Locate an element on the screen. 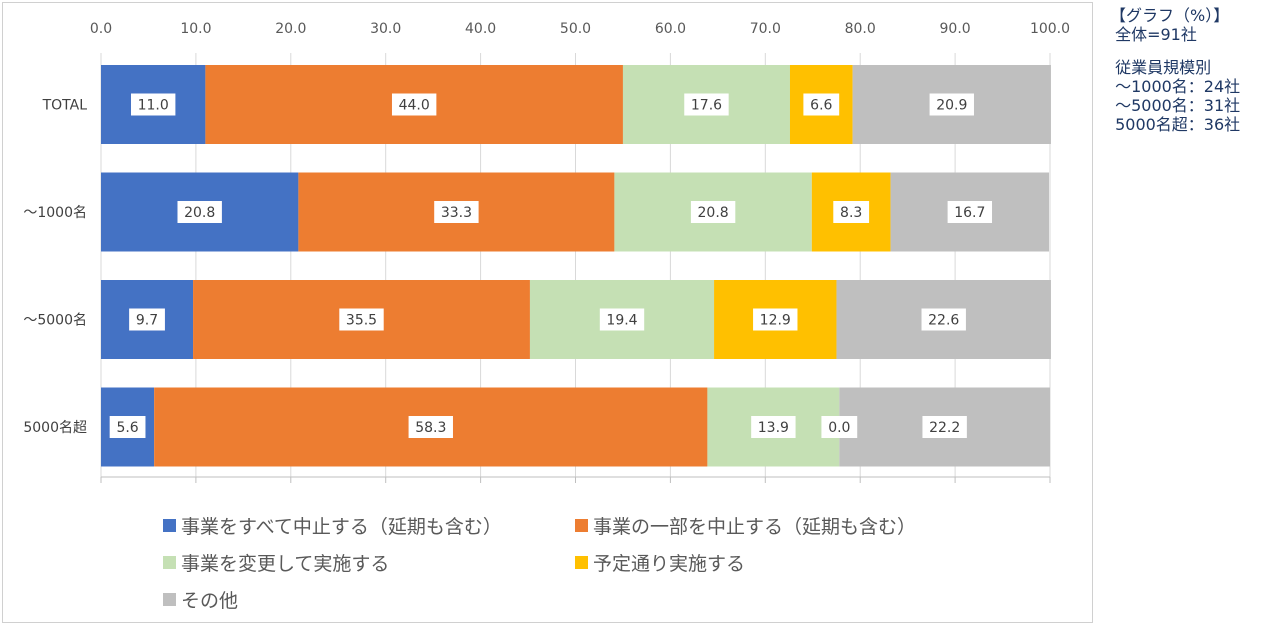 Image resolution: width=1277 pixels, height=627 pixels. x-tick-label: 60.0 is located at coordinates (670, 29).